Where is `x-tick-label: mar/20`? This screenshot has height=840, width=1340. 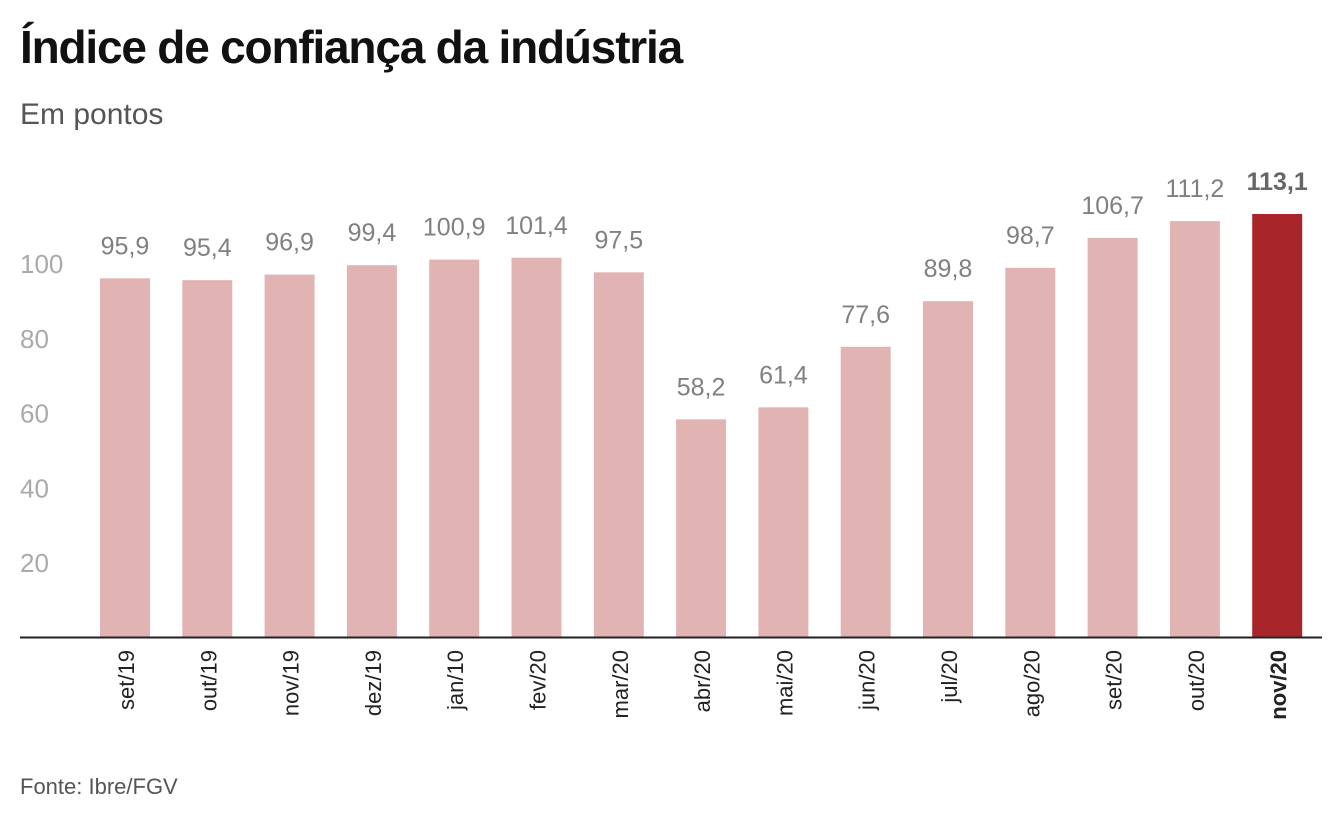
x-tick-label: mar/20 is located at coordinates (620, 684).